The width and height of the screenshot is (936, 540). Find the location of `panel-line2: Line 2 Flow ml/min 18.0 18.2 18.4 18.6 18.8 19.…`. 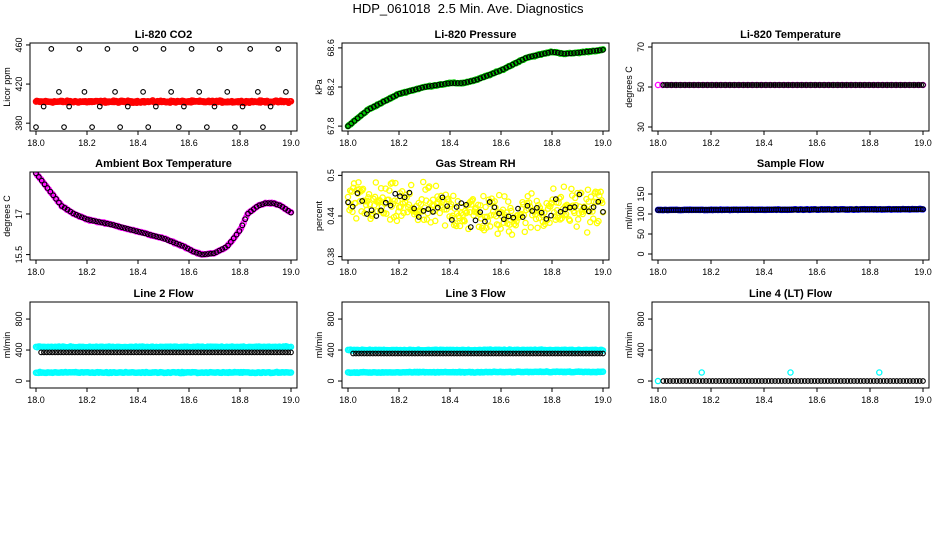

panel-line2: Line 2 Flow ml/min 18.0 18.2 18.4 18.6 18.8 19.… is located at coordinates (151, 346).